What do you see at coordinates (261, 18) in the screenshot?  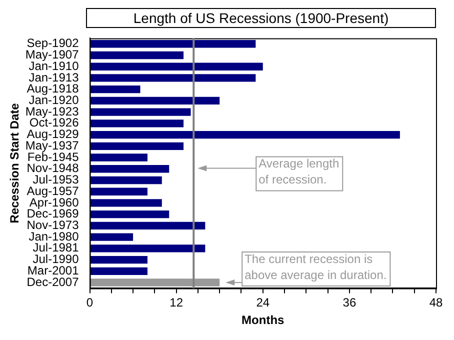 I see `chart-title: Length of US Recessions (1900-Present)` at bounding box center [261, 18].